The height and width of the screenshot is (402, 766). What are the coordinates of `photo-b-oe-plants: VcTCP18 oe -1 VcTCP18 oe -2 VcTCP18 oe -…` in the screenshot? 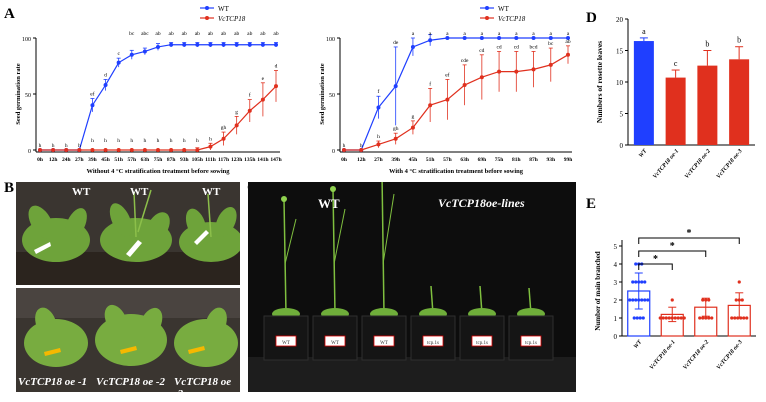 It's located at (128, 340).